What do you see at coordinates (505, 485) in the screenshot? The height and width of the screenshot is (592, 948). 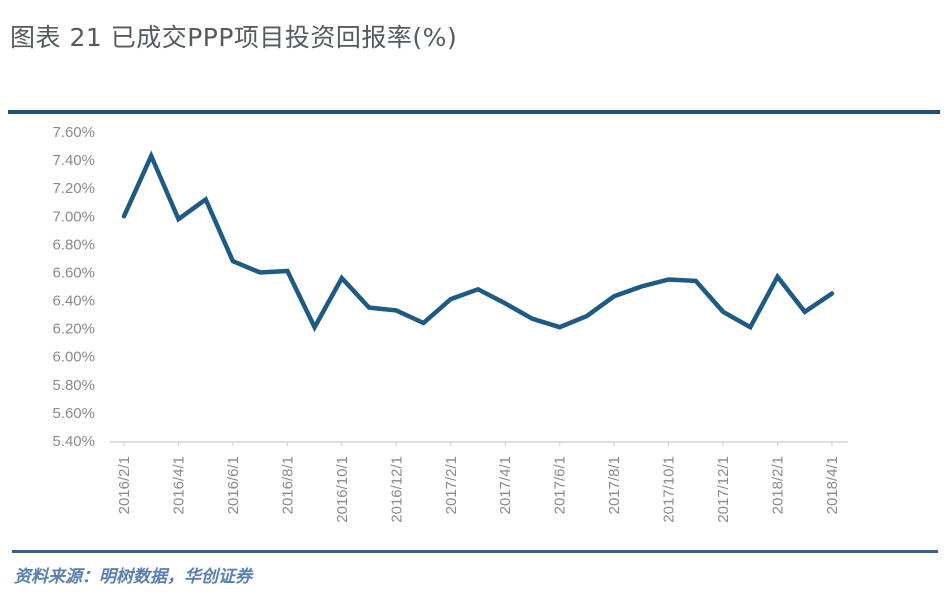 I see `x-tick-label: 2017/4/1` at bounding box center [505, 485].